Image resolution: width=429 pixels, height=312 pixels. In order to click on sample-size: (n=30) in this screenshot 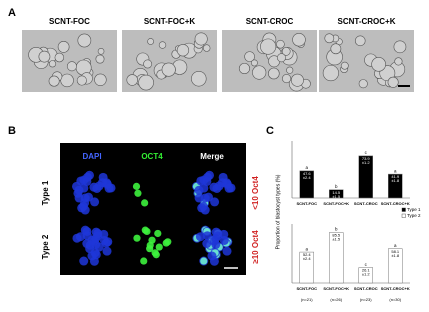, I will do `click(395, 299)`.